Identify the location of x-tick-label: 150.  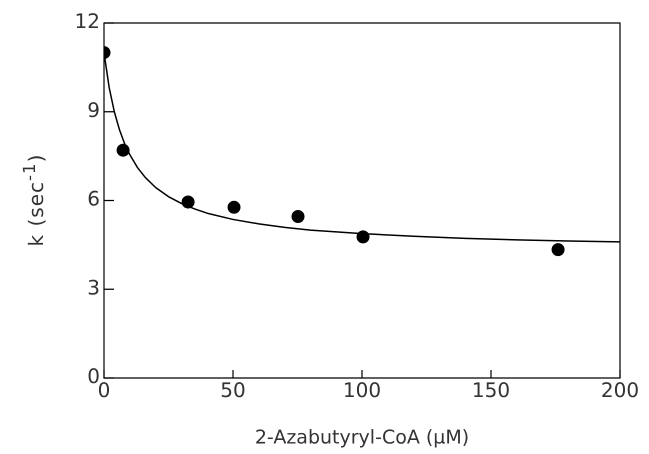
(491, 390).